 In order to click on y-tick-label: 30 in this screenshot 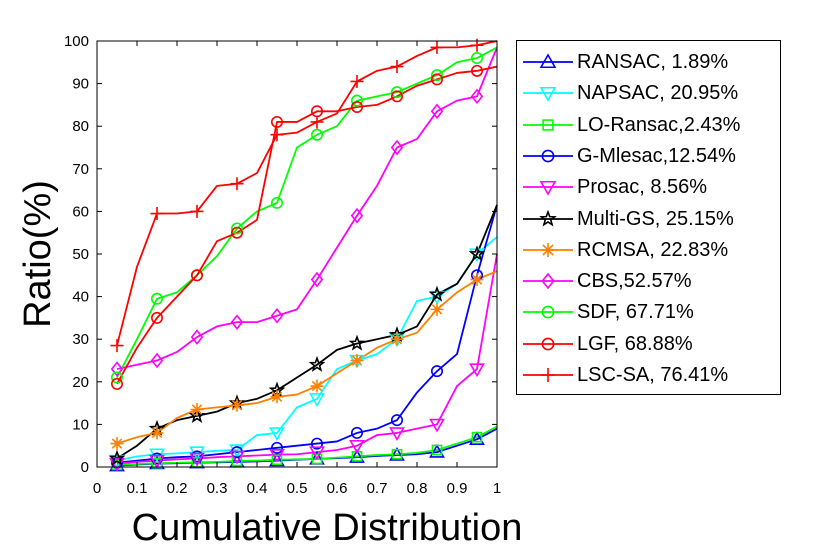, I will do `click(80, 339)`.